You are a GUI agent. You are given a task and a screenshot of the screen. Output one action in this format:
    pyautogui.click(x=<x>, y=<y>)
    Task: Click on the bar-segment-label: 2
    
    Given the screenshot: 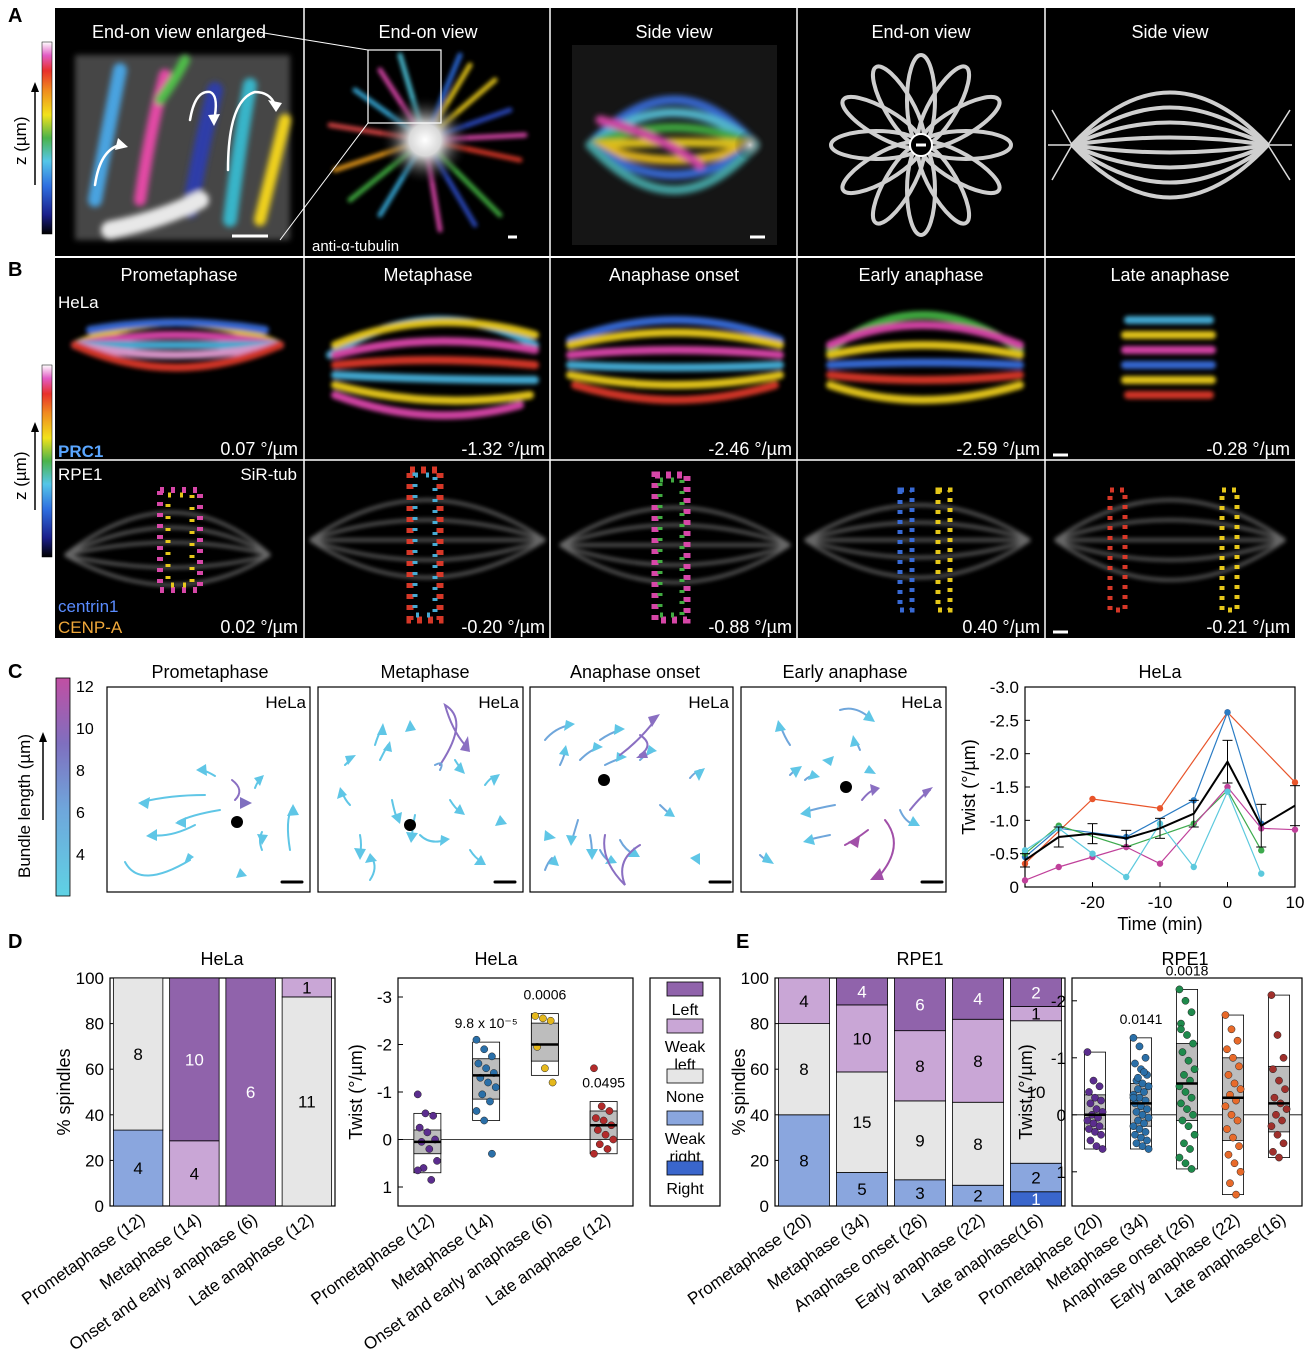 What is the action you would take?
    pyautogui.click(x=1035, y=992)
    